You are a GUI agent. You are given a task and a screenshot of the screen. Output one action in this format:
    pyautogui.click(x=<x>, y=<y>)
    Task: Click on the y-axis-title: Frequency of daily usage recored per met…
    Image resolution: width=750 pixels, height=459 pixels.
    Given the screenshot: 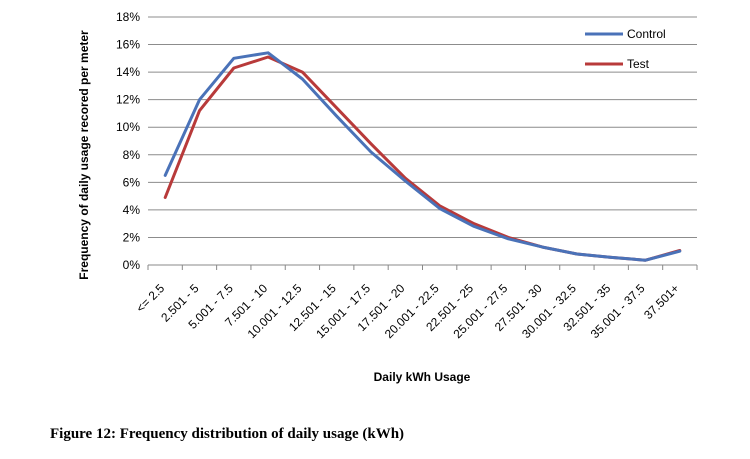 What is the action you would take?
    pyautogui.click(x=84, y=155)
    